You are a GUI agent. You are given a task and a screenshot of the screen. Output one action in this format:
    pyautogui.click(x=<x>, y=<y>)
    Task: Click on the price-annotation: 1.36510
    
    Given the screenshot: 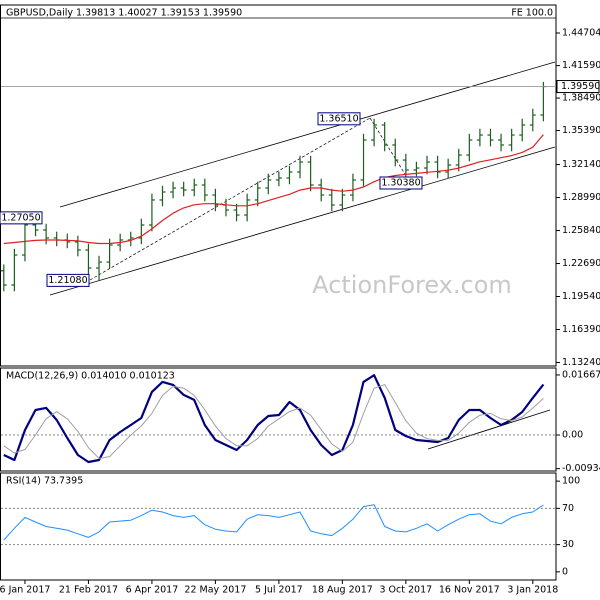 What is the action you would take?
    pyautogui.click(x=338, y=118)
    